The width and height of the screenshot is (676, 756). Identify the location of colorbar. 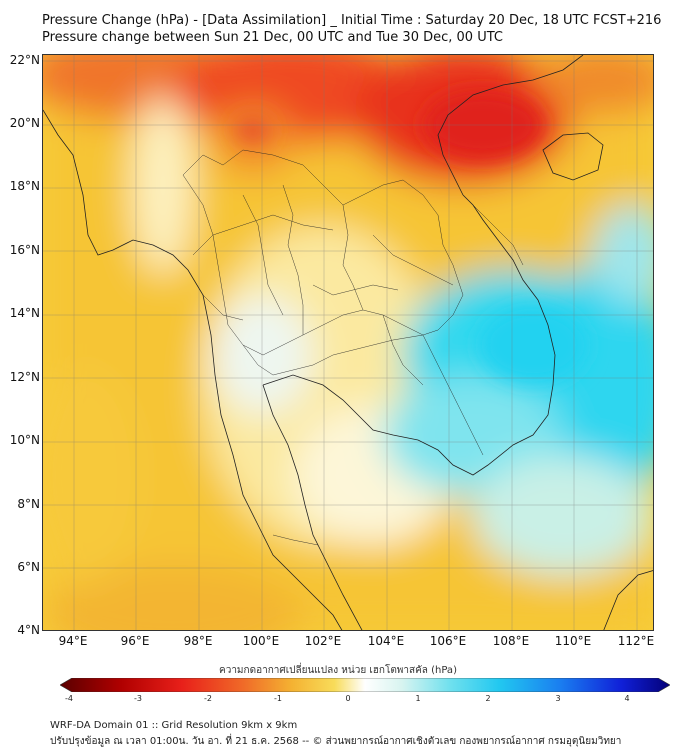
(365, 685).